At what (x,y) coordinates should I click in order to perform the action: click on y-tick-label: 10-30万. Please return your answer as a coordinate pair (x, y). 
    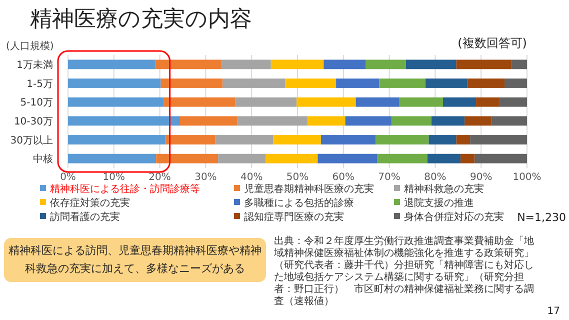
    Looking at the image, I should click on (33, 122).